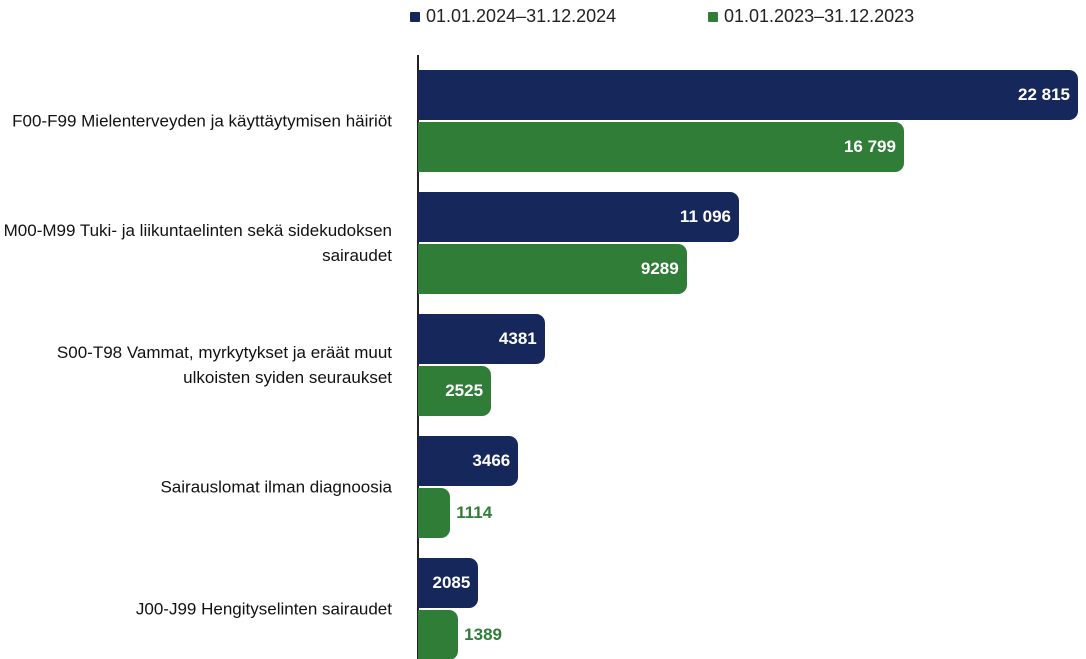 The image size is (1086, 659). Describe the element at coordinates (276, 487) in the screenshot. I see `category-label: Sairauslomat ilman diagnoosia` at that location.